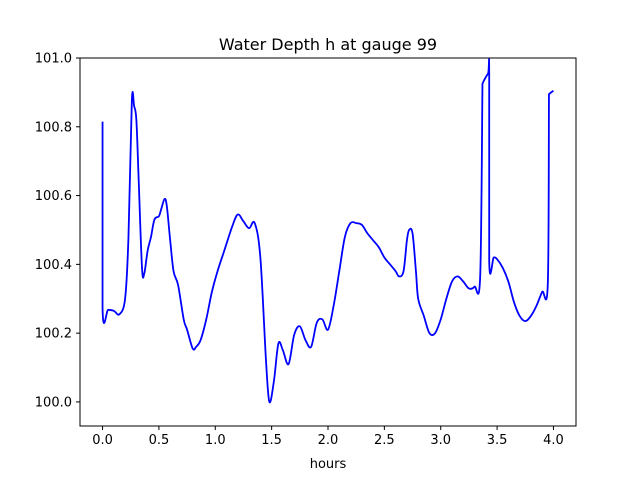 This screenshot has width=640, height=480. Describe the element at coordinates (440, 440) in the screenshot. I see `x-tick-label: 3.0` at that location.